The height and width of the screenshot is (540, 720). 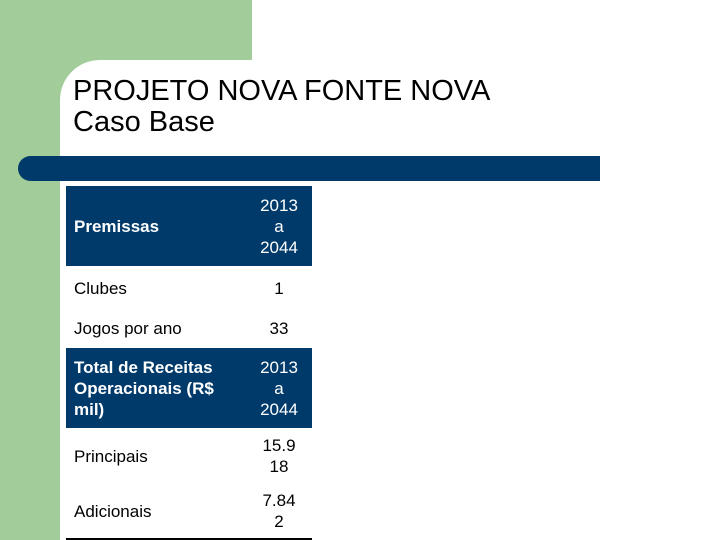 What do you see at coordinates (113, 511) in the screenshot?
I see `row-label: Adicionais` at bounding box center [113, 511].